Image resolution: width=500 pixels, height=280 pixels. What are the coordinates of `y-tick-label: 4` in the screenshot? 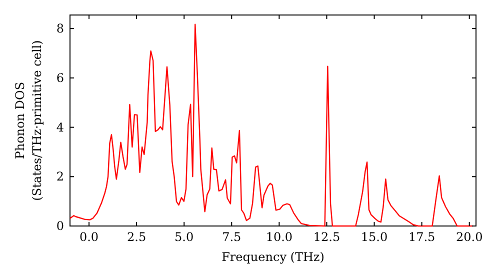 It's located at (60, 127).